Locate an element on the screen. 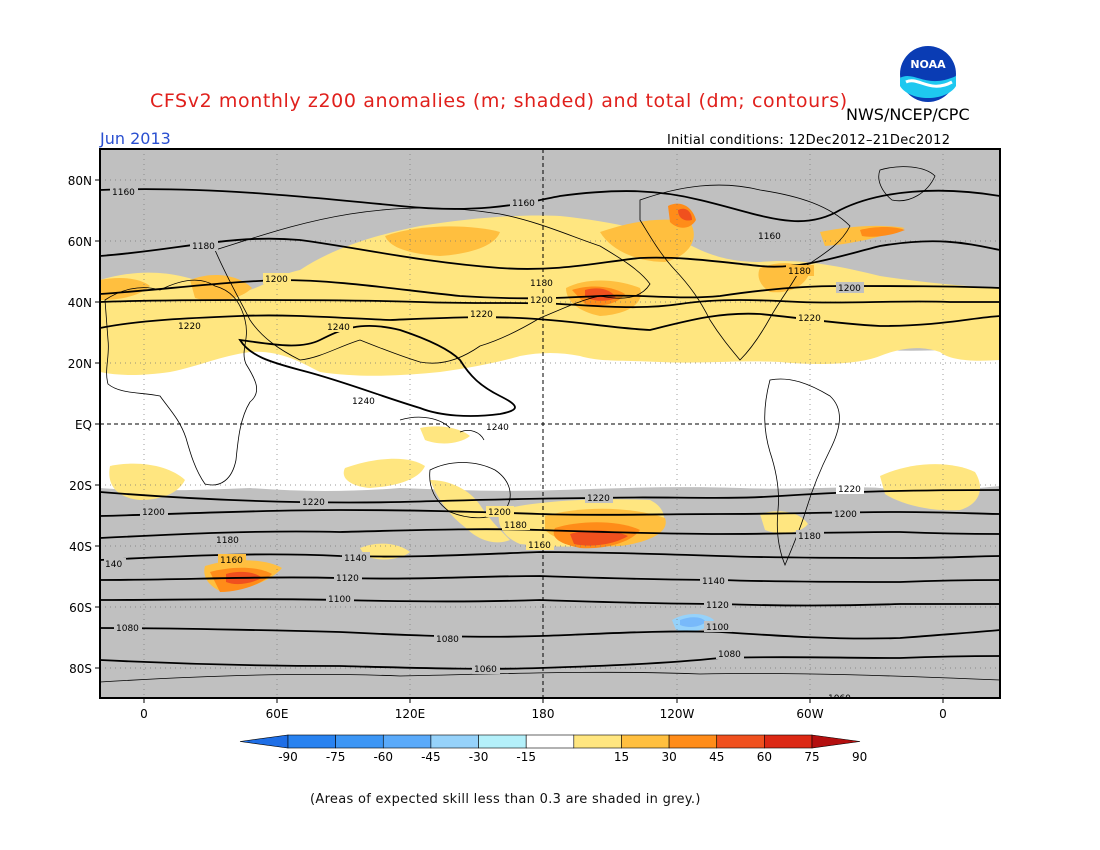 The height and width of the screenshot is (850, 1100). colorbar-tick-label: -15 is located at coordinates (526, 757).